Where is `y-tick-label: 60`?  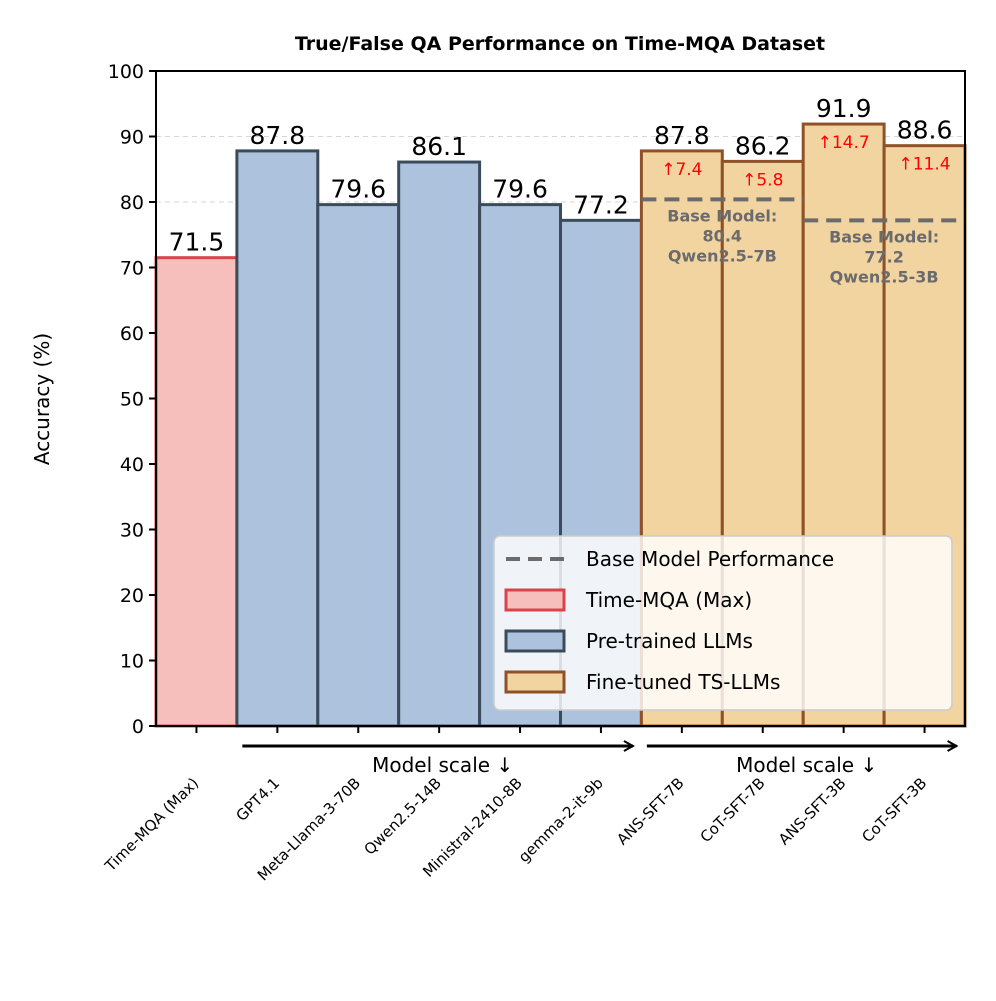 y-tick-label: 60 is located at coordinates (132, 334).